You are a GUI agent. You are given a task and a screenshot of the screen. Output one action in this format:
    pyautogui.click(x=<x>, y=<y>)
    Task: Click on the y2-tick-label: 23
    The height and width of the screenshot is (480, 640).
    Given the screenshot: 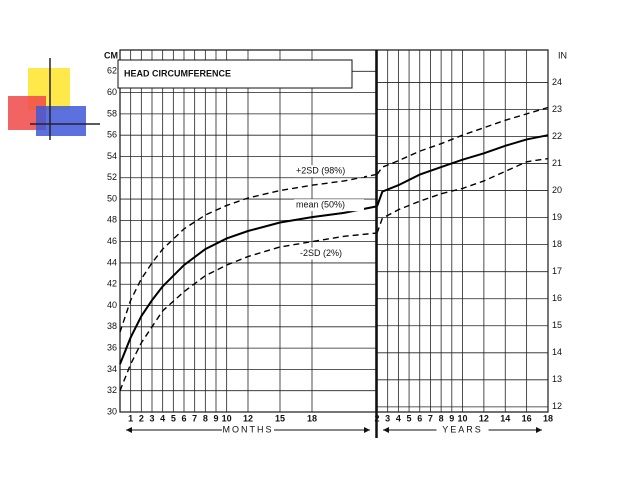 What is the action you would take?
    pyautogui.click(x=557, y=109)
    